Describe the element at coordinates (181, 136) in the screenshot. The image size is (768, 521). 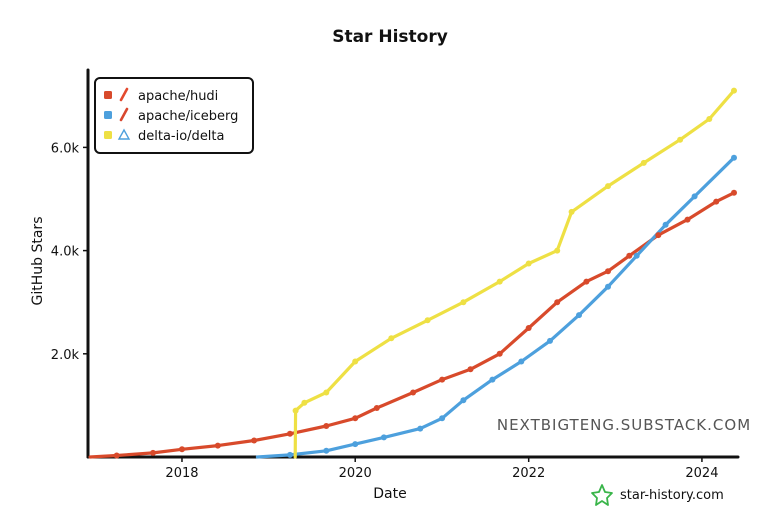
I see `legend-label: delta-io/delta` at that location.